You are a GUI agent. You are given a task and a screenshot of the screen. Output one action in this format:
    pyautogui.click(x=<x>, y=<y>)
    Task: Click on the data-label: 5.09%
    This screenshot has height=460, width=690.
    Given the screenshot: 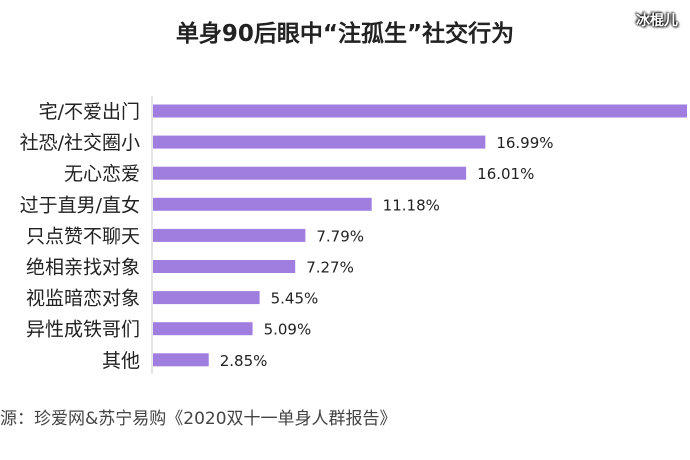 What is the action you would take?
    pyautogui.click(x=288, y=330)
    